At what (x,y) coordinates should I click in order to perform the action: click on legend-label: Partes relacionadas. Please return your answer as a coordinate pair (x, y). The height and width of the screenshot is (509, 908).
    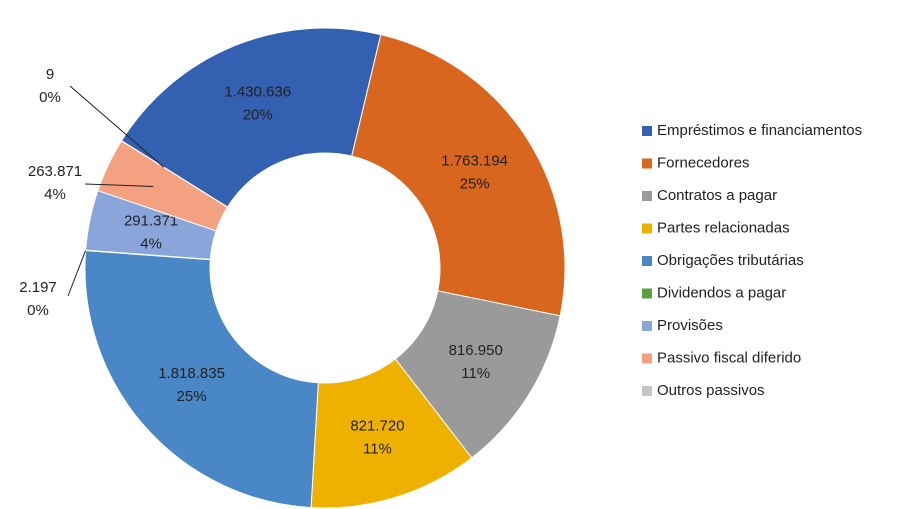
    Looking at the image, I should click on (723, 227).